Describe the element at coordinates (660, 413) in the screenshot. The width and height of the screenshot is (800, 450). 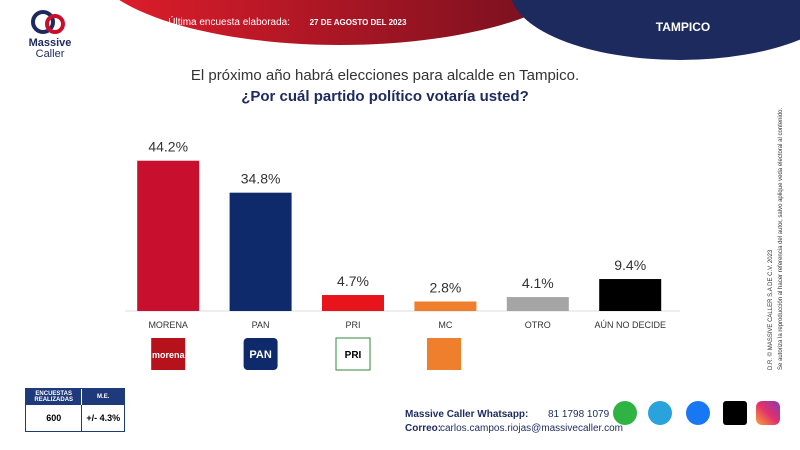
I see `telegram-icon` at that location.